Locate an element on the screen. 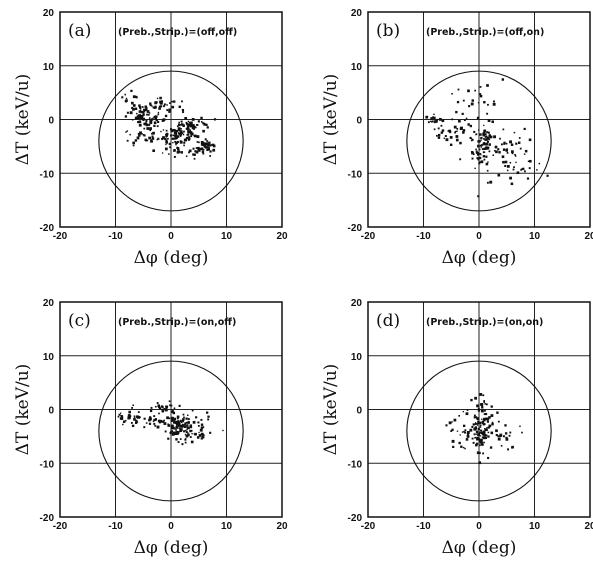  scatter-points is located at coordinates (169, 124).